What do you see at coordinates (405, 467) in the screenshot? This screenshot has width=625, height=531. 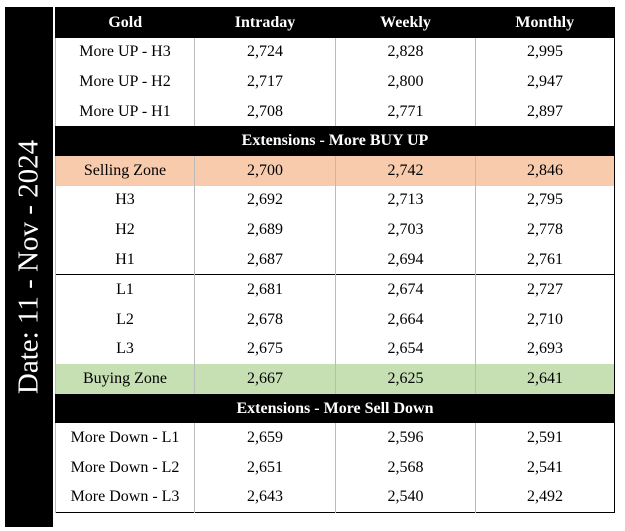 I see `cell: 2,568` at bounding box center [405, 467].